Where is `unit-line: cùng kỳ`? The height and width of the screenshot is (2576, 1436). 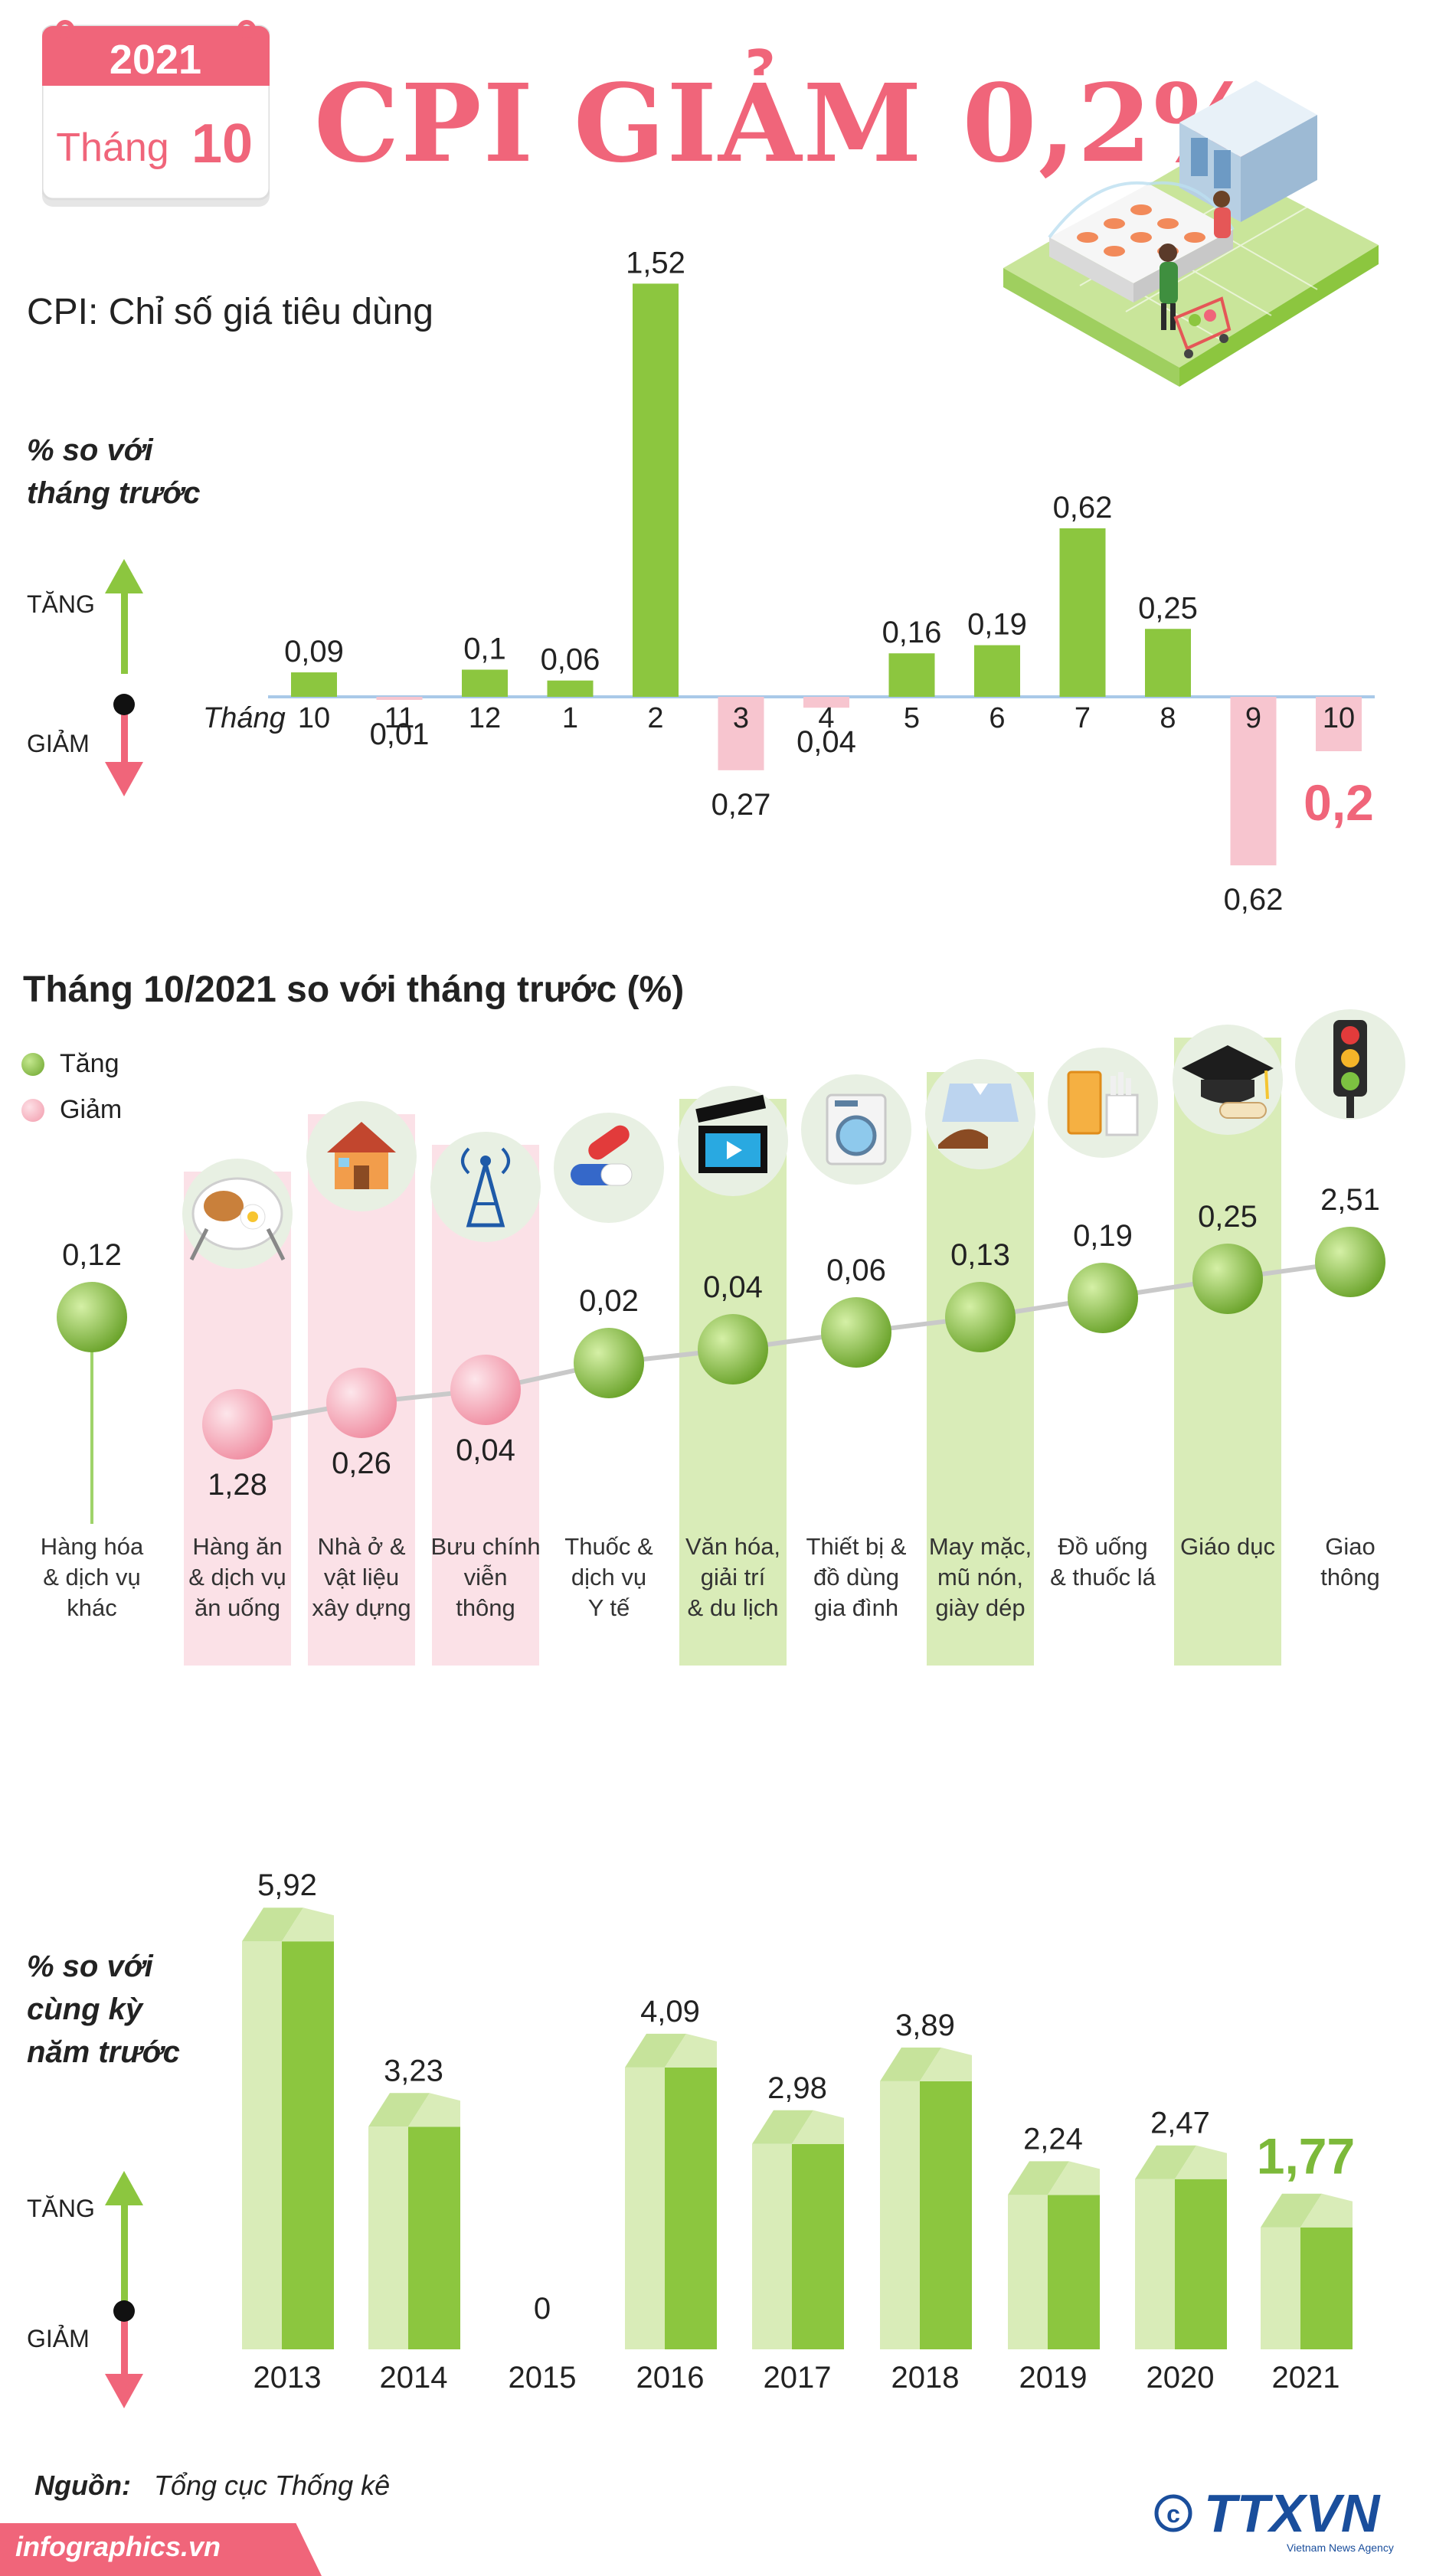
unit-line: cùng kỳ is located at coordinates (85, 2009).